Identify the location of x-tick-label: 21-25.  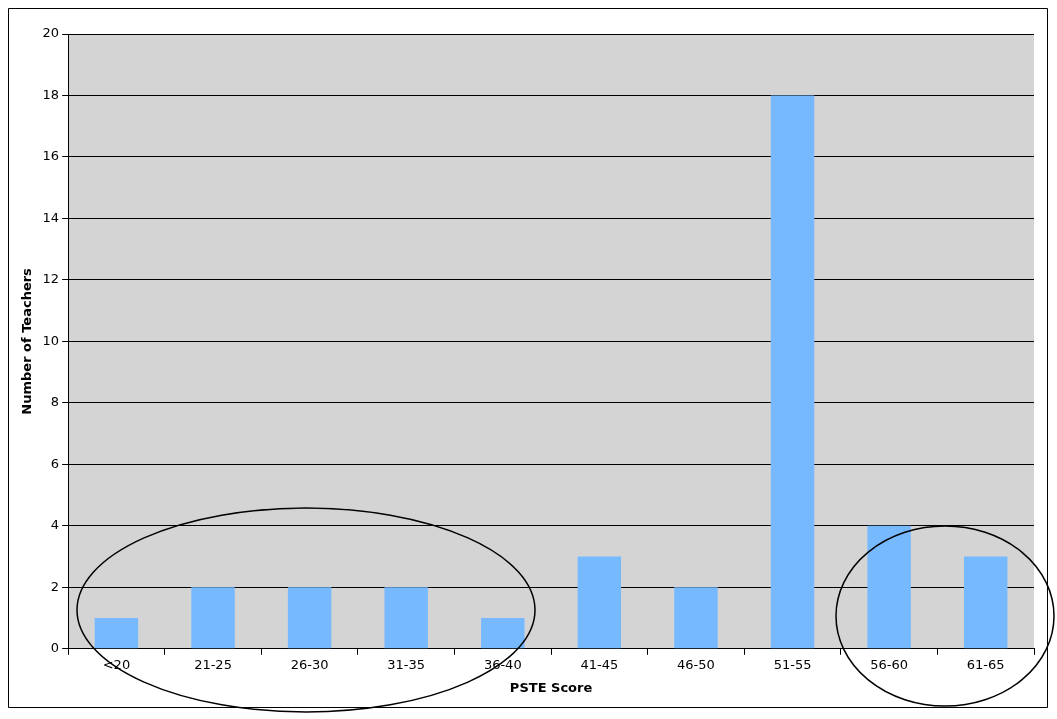
(213, 664).